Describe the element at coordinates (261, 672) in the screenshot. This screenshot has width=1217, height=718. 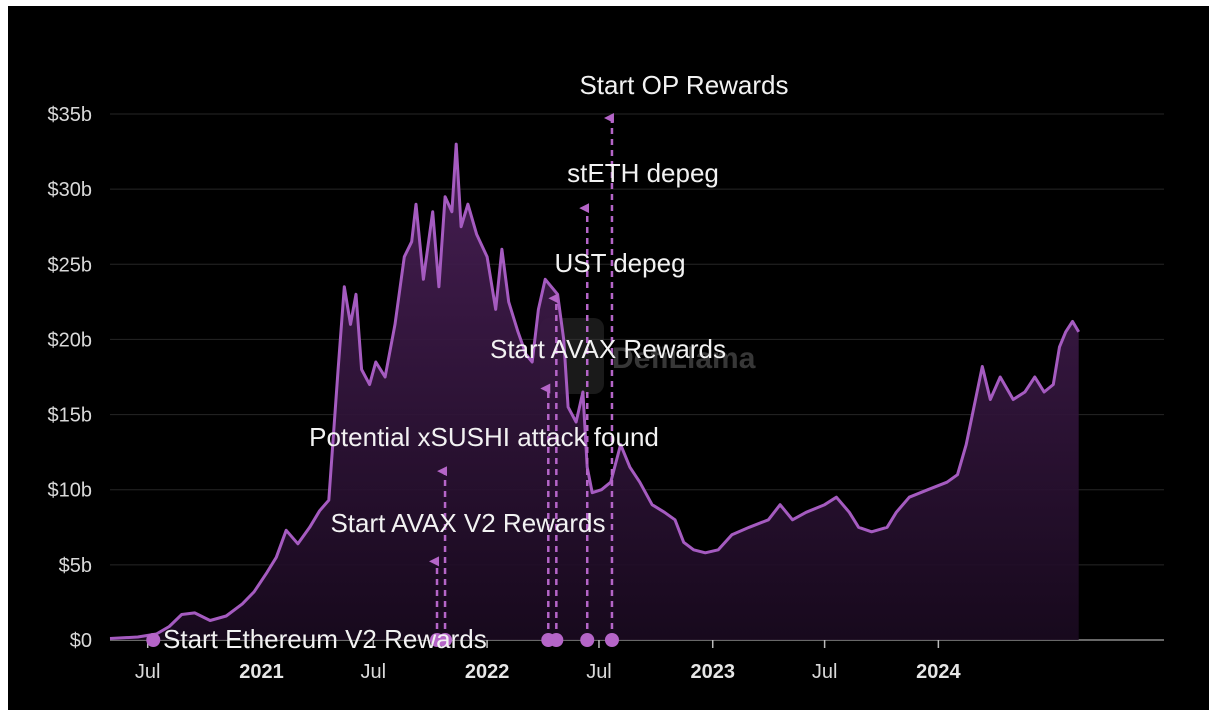
I see `x-tick-label: 2021` at that location.